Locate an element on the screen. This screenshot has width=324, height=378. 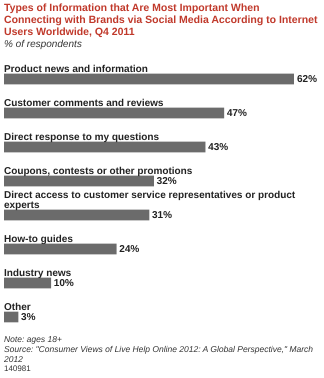
chart-subtitle: % of respondents is located at coordinates (43, 44).